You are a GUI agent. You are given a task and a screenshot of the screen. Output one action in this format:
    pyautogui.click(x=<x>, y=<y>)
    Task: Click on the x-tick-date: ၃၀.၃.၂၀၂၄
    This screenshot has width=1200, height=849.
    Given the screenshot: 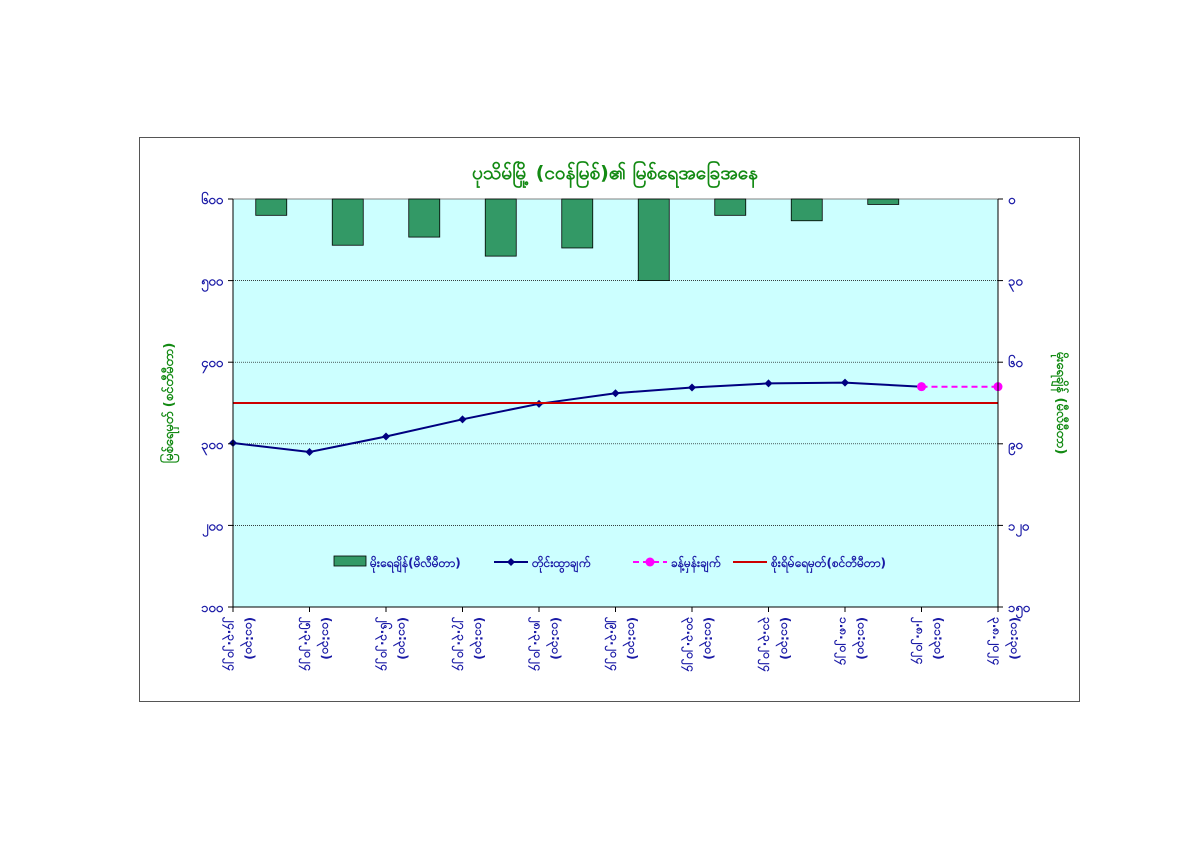 What is the action you would take?
    pyautogui.click(x=689, y=644)
    